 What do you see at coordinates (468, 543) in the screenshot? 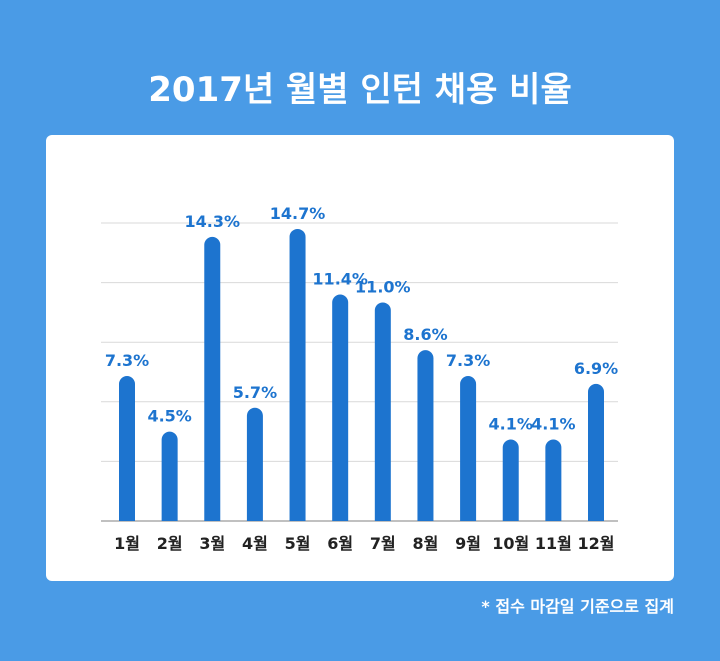
I see `x-tick-label: 9월` at bounding box center [468, 543].